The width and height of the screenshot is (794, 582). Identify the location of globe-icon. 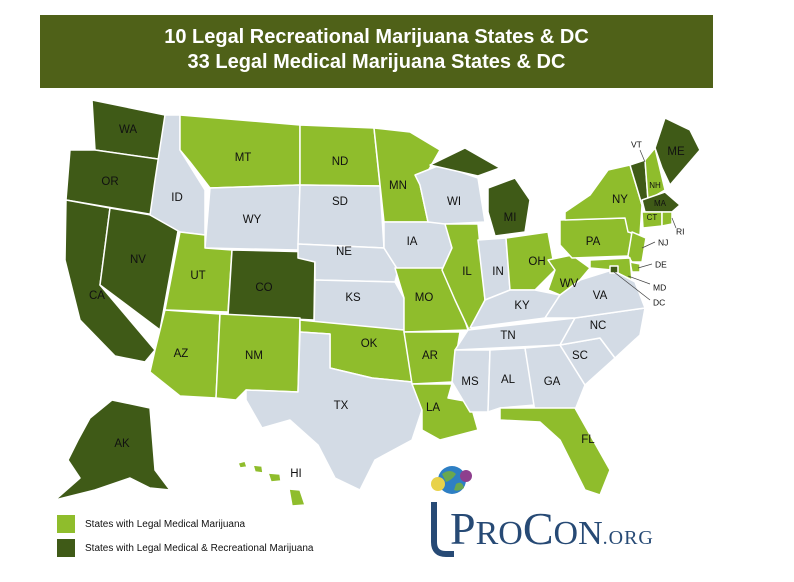
(451, 511).